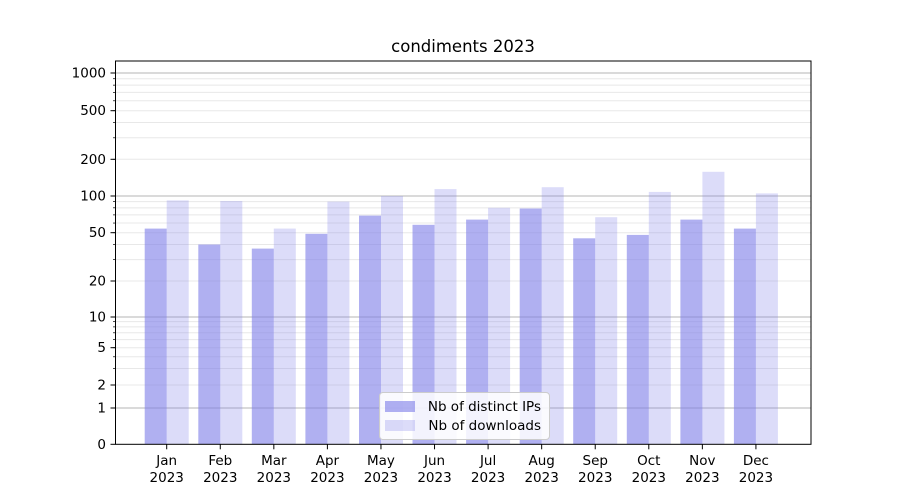  I want to click on y-tick-label: 100, so click(93, 196).